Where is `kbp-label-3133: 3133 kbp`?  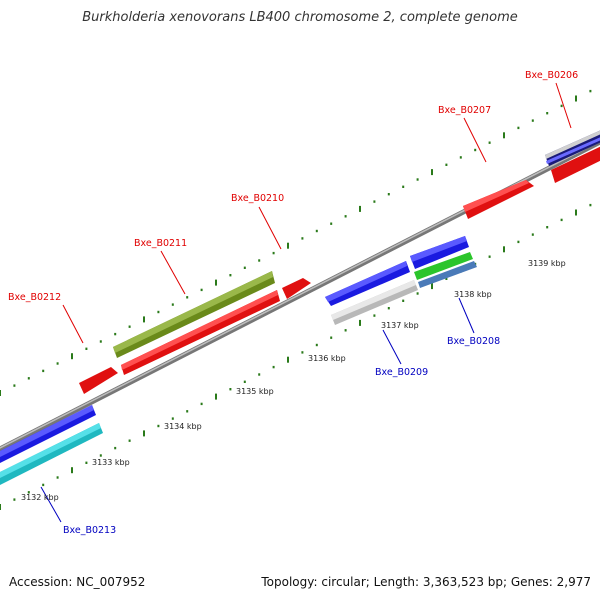
kbp-label-3133: 3133 kbp is located at coordinates (111, 462).